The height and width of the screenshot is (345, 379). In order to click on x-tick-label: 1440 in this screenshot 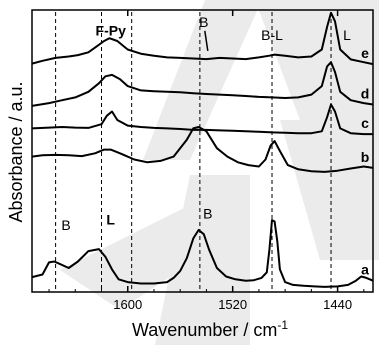, I will do `click(337, 304)`.